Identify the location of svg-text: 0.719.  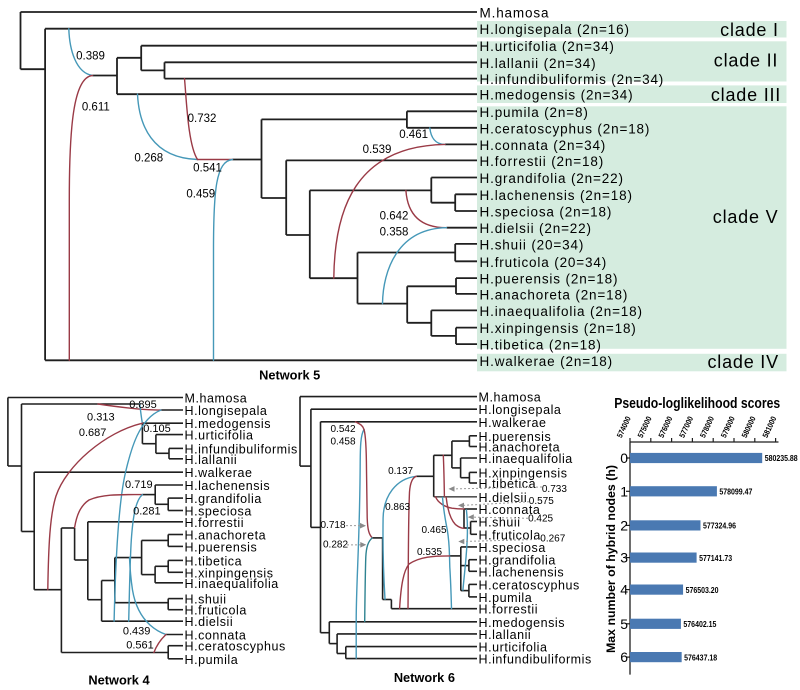
(139, 485).